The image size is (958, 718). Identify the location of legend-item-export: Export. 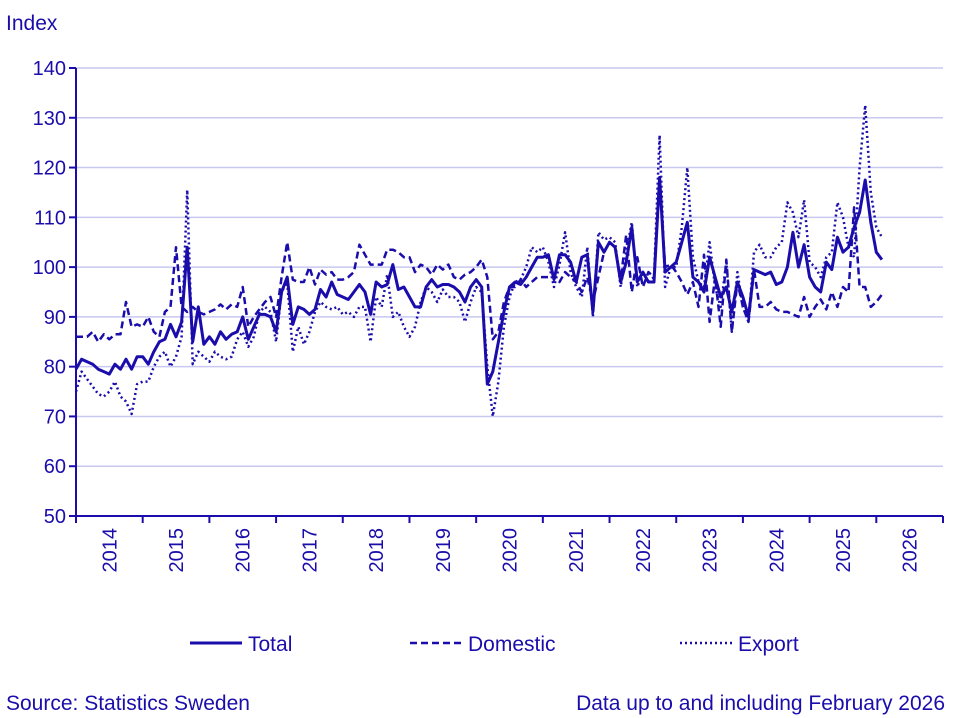
(739, 644).